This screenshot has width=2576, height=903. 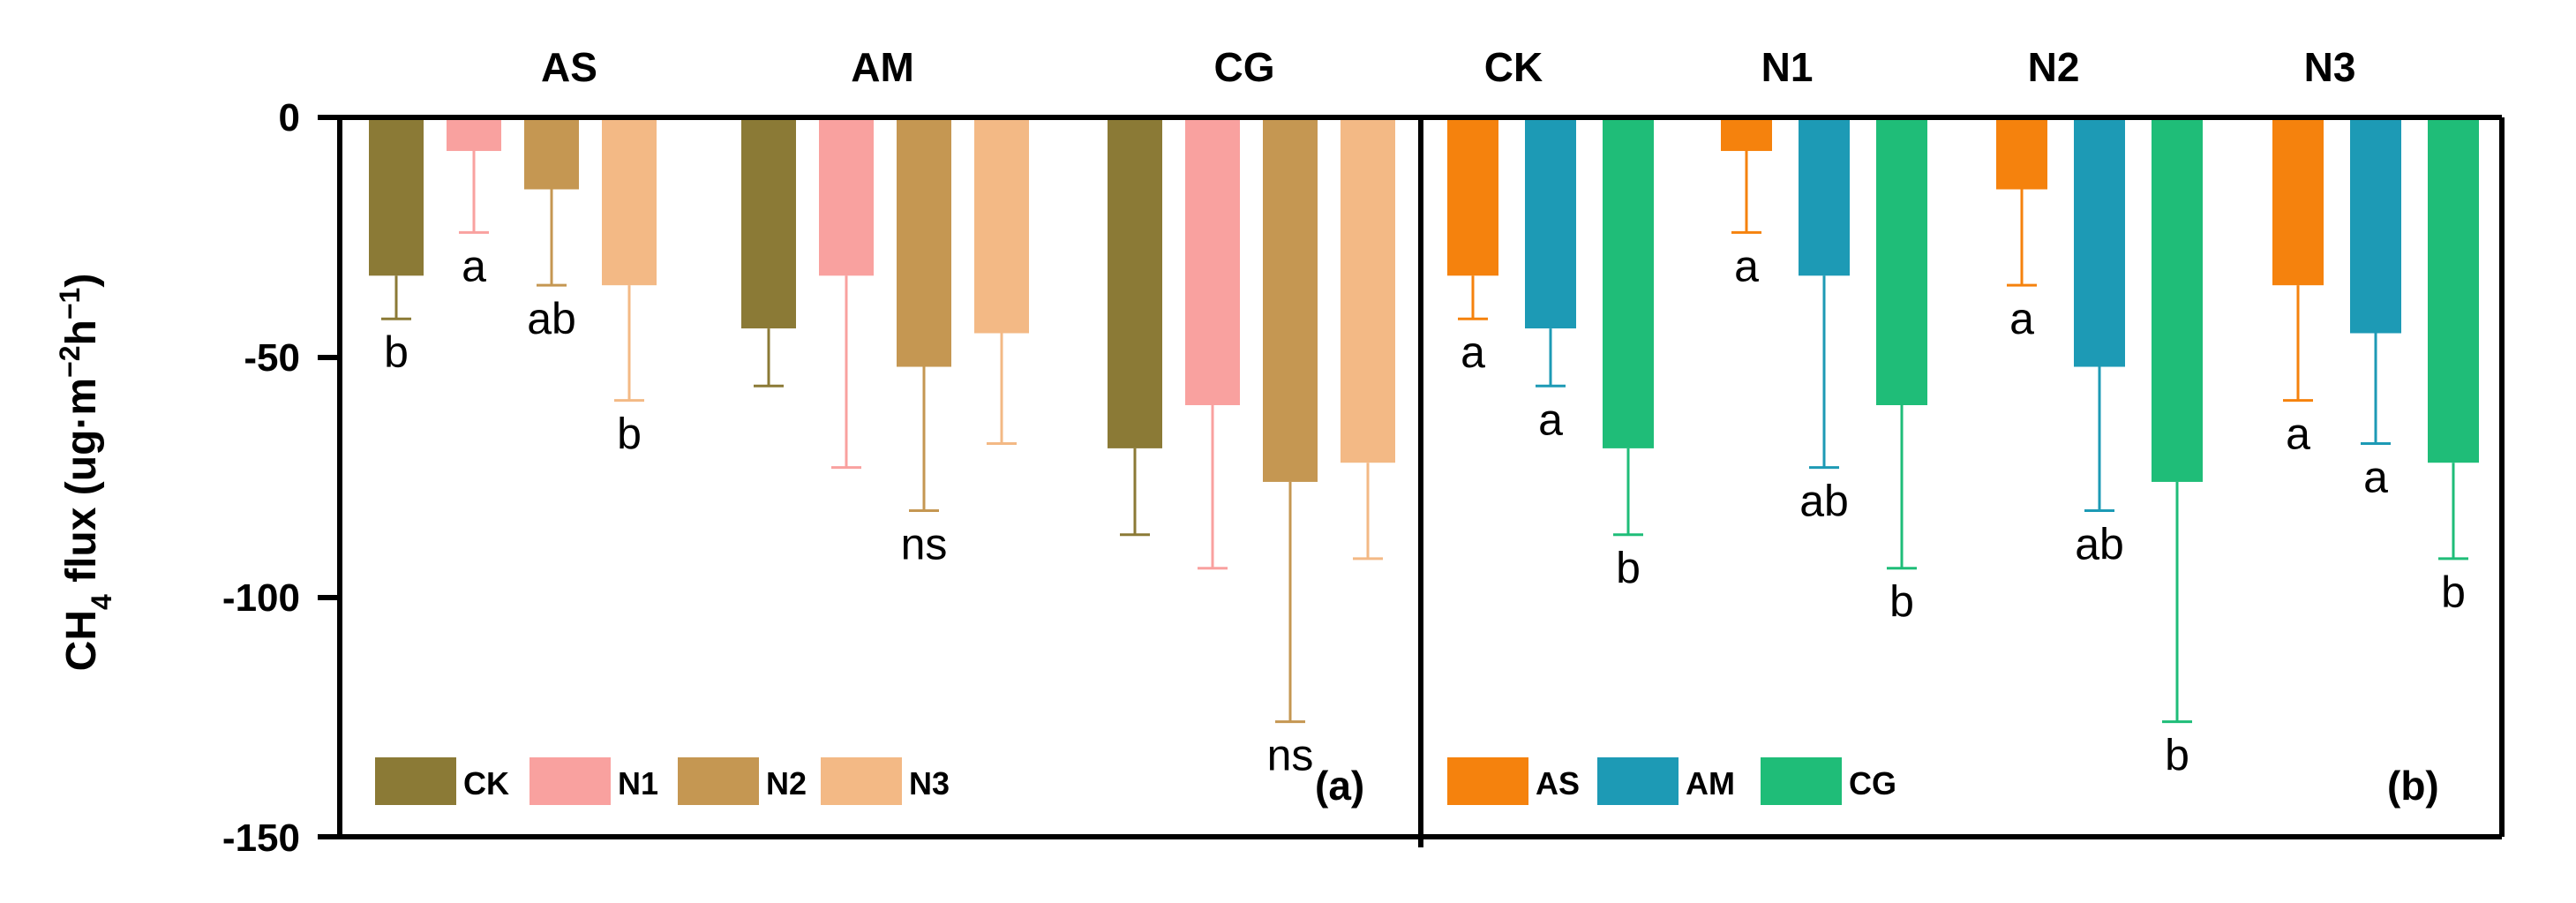 I want to click on legend-label: CG, so click(x=1872, y=783).